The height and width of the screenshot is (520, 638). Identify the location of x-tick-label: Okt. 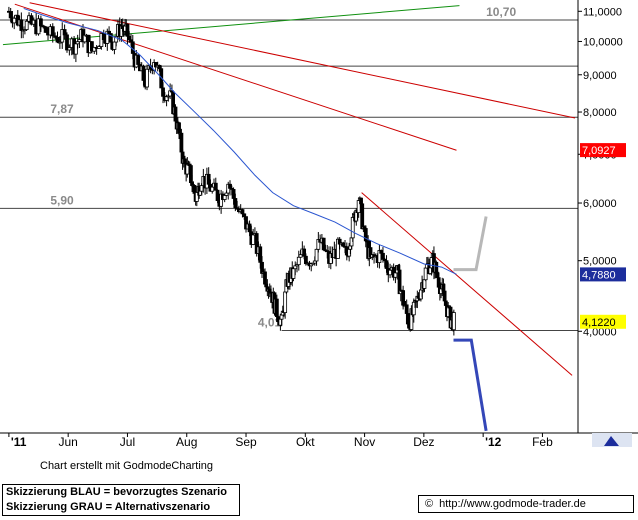
(305, 442).